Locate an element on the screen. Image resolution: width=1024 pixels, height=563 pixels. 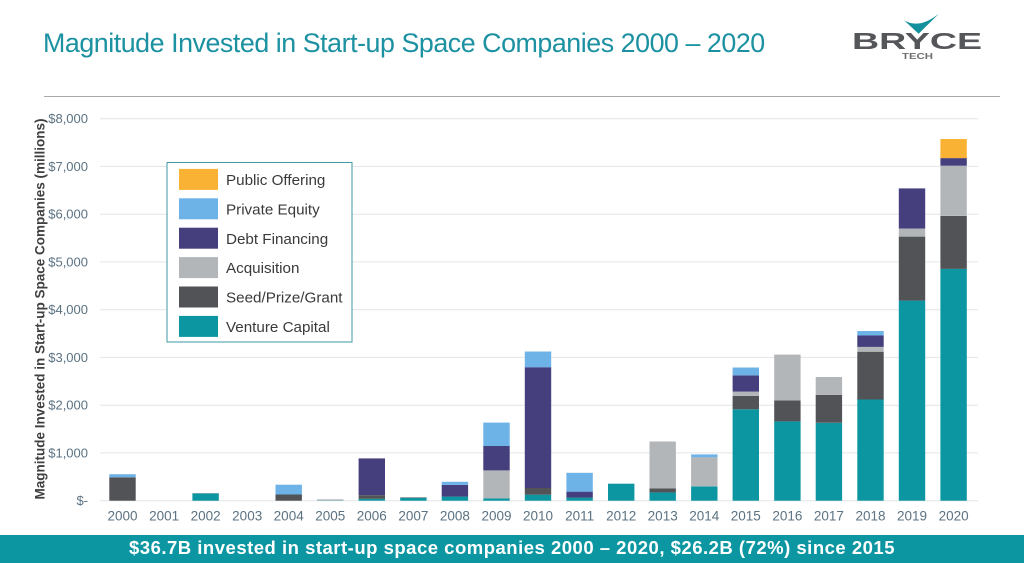
svg-text: 2016 is located at coordinates (787, 515).